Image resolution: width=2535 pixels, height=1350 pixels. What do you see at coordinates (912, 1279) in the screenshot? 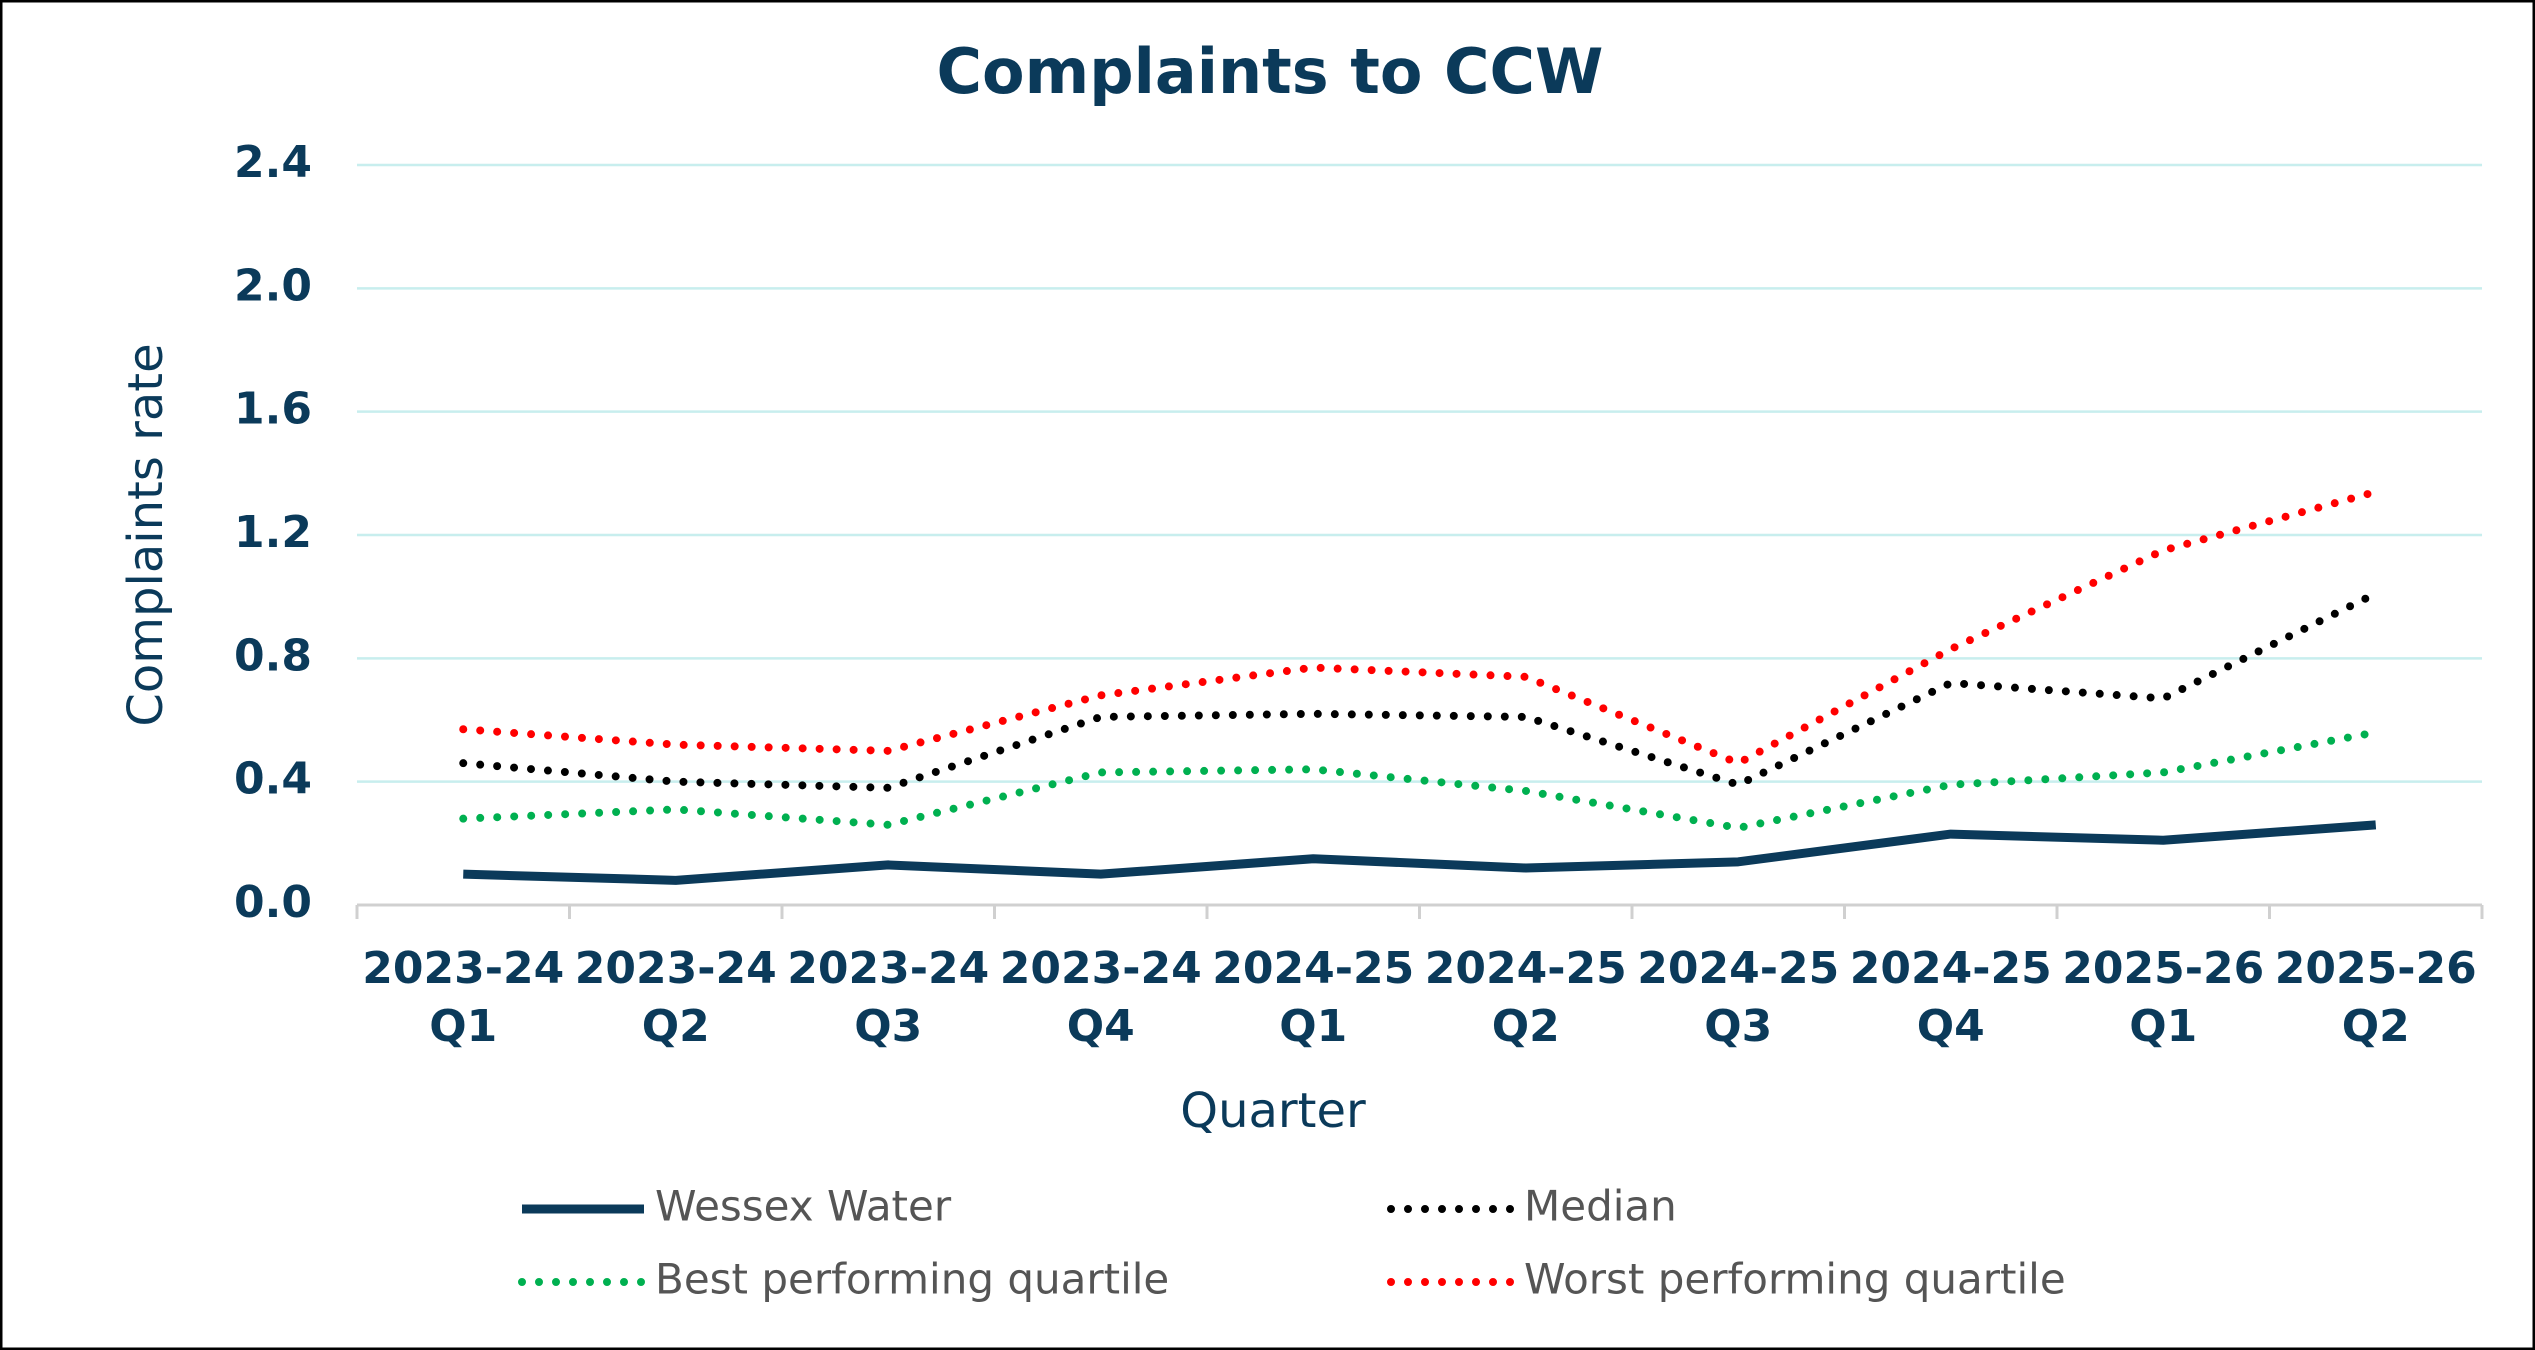
I see `legend-label: Best performing quartile` at bounding box center [912, 1279].